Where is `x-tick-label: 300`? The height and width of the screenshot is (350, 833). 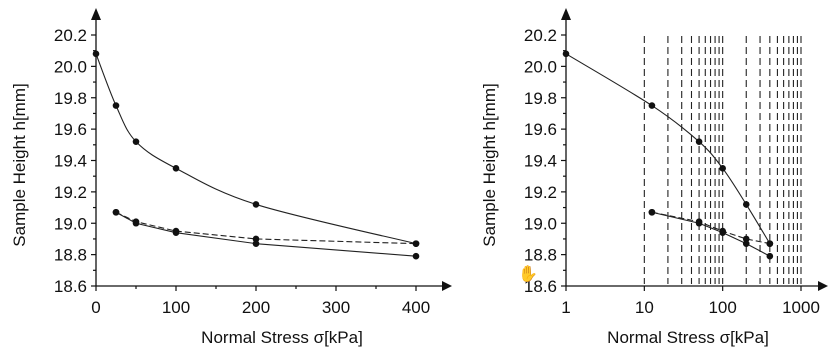
x-tick-label: 300 is located at coordinates (336, 307).